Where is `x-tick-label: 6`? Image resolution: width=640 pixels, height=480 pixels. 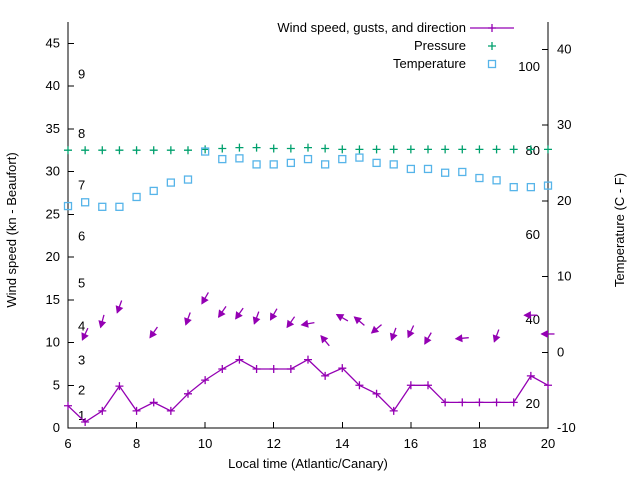
x-tick-label: 6 is located at coordinates (67, 443).